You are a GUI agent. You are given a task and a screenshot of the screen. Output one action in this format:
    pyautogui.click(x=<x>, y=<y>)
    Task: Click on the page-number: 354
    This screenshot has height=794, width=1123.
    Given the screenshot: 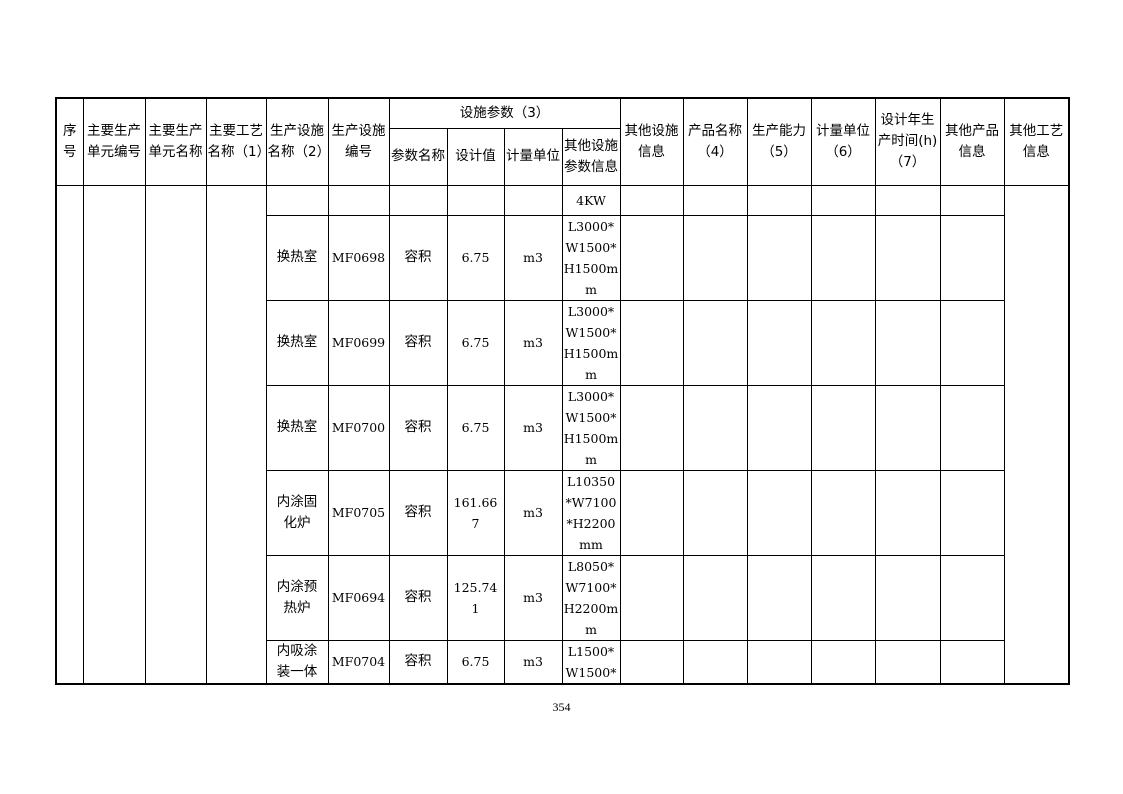 What is the action you would take?
    pyautogui.click(x=561, y=707)
    